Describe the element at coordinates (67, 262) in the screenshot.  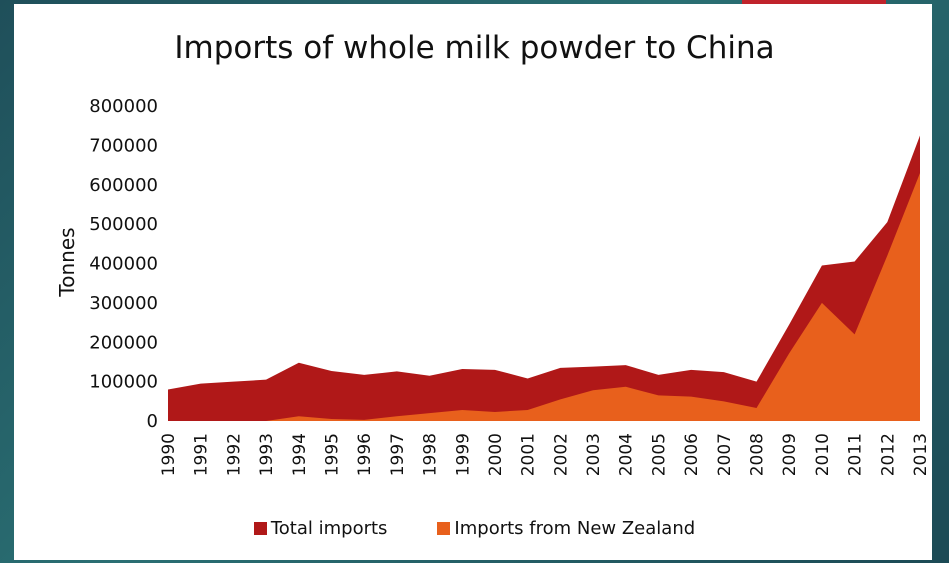
I see `y-axis-label: Tonnes` at that location.